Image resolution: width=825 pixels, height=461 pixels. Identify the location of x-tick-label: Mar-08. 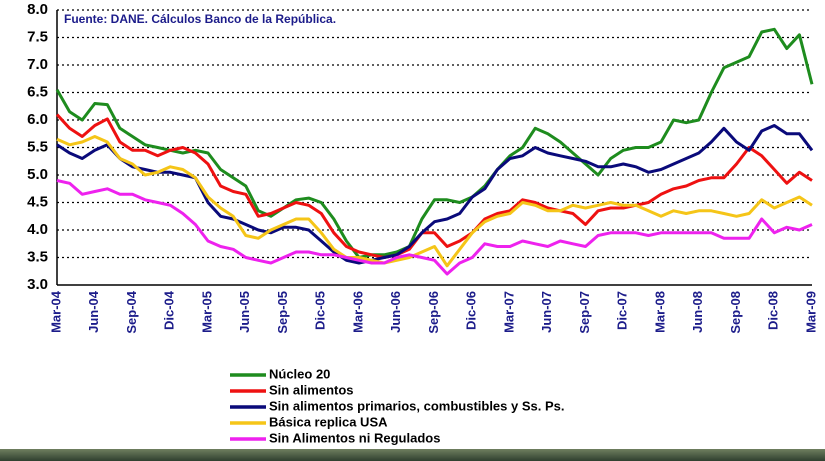
(659, 312).